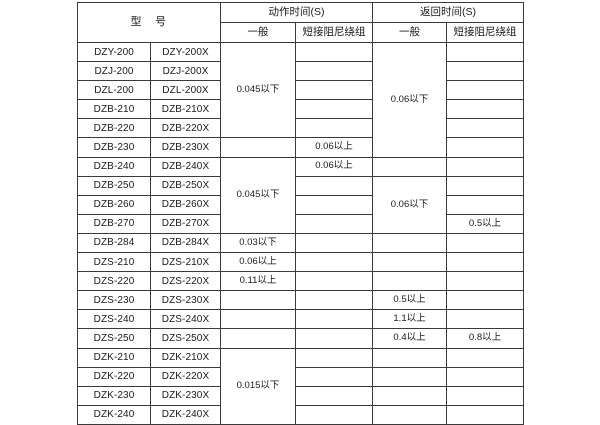 The height and width of the screenshot is (425, 600). I want to click on header-model: 型 号, so click(149, 22).